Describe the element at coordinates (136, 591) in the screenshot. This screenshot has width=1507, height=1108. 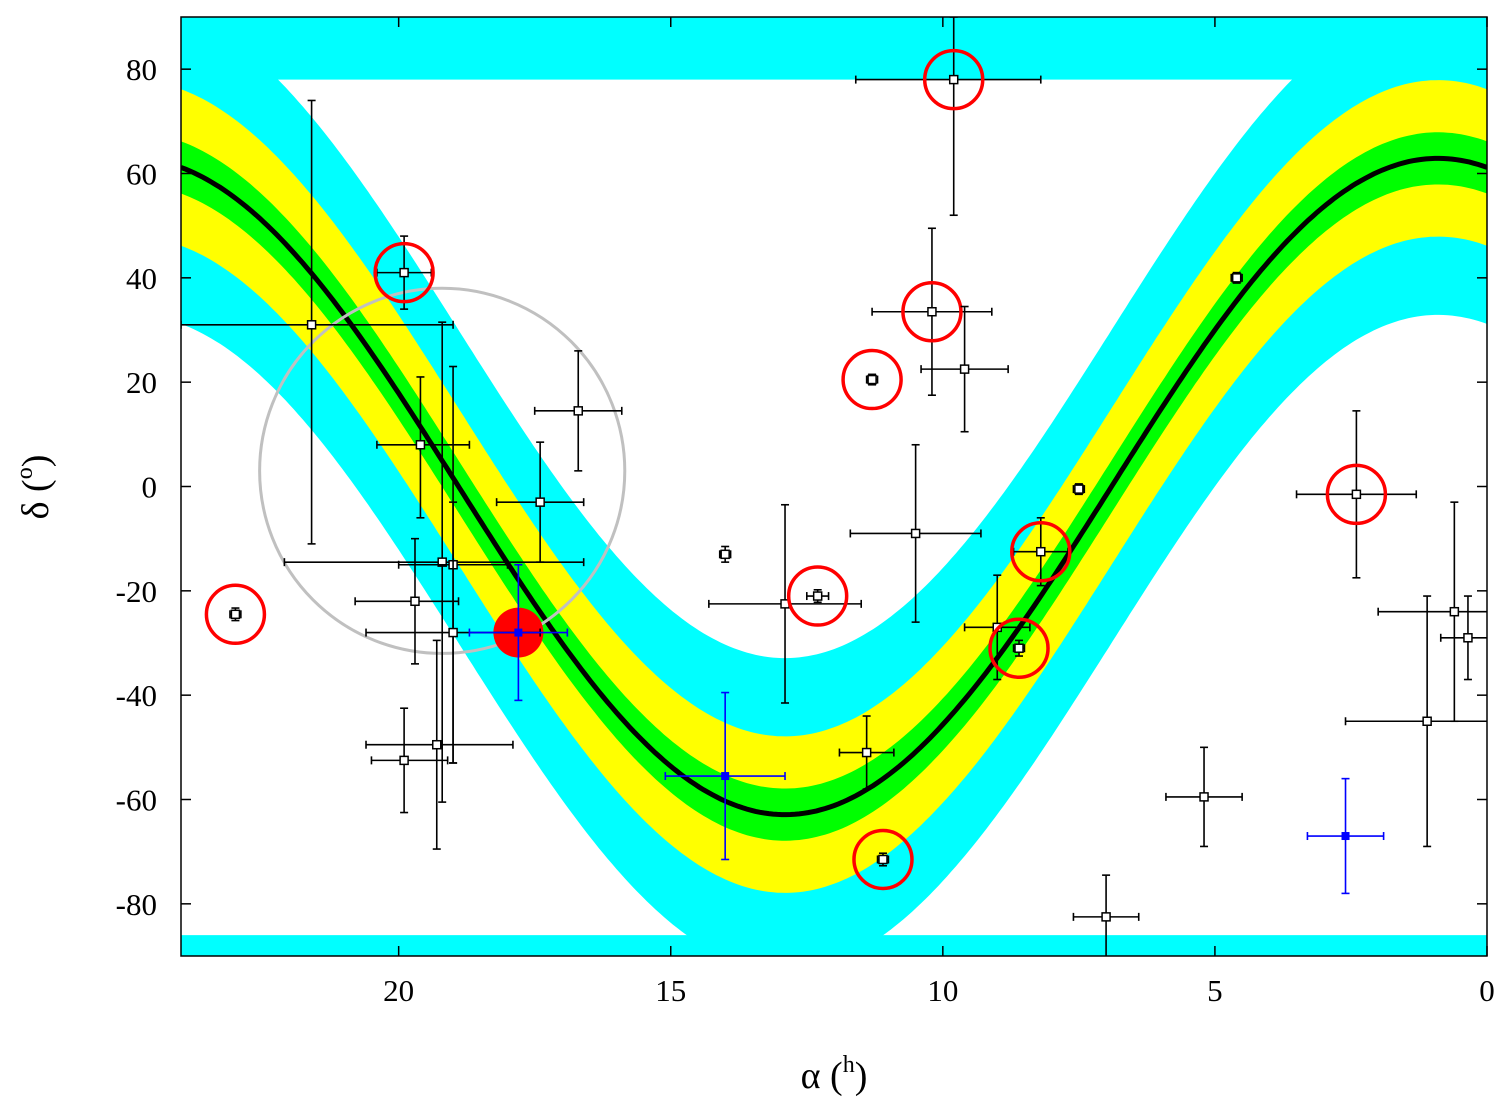
I see `y-tick-label: -20` at that location.